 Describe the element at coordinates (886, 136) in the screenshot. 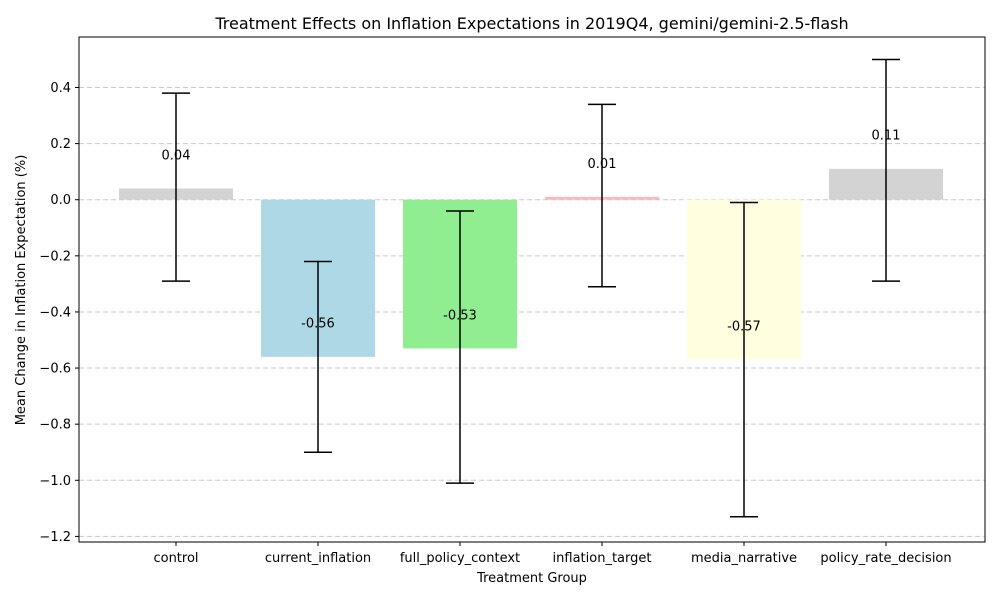

I see `data-label: 0.11` at that location.